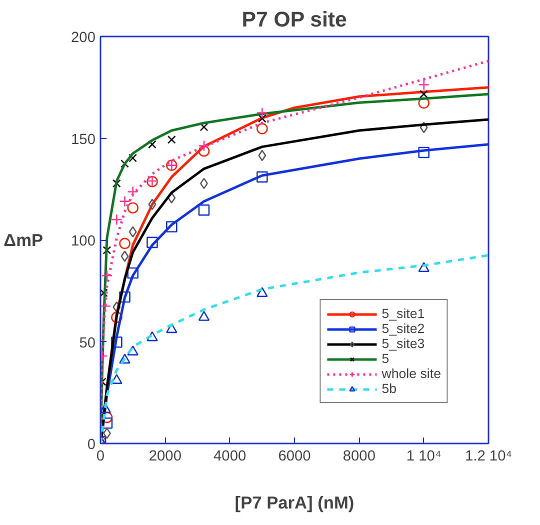 The image size is (540, 525). Describe the element at coordinates (83, 242) in the screenshot. I see `y-tick-label: 100` at that location.